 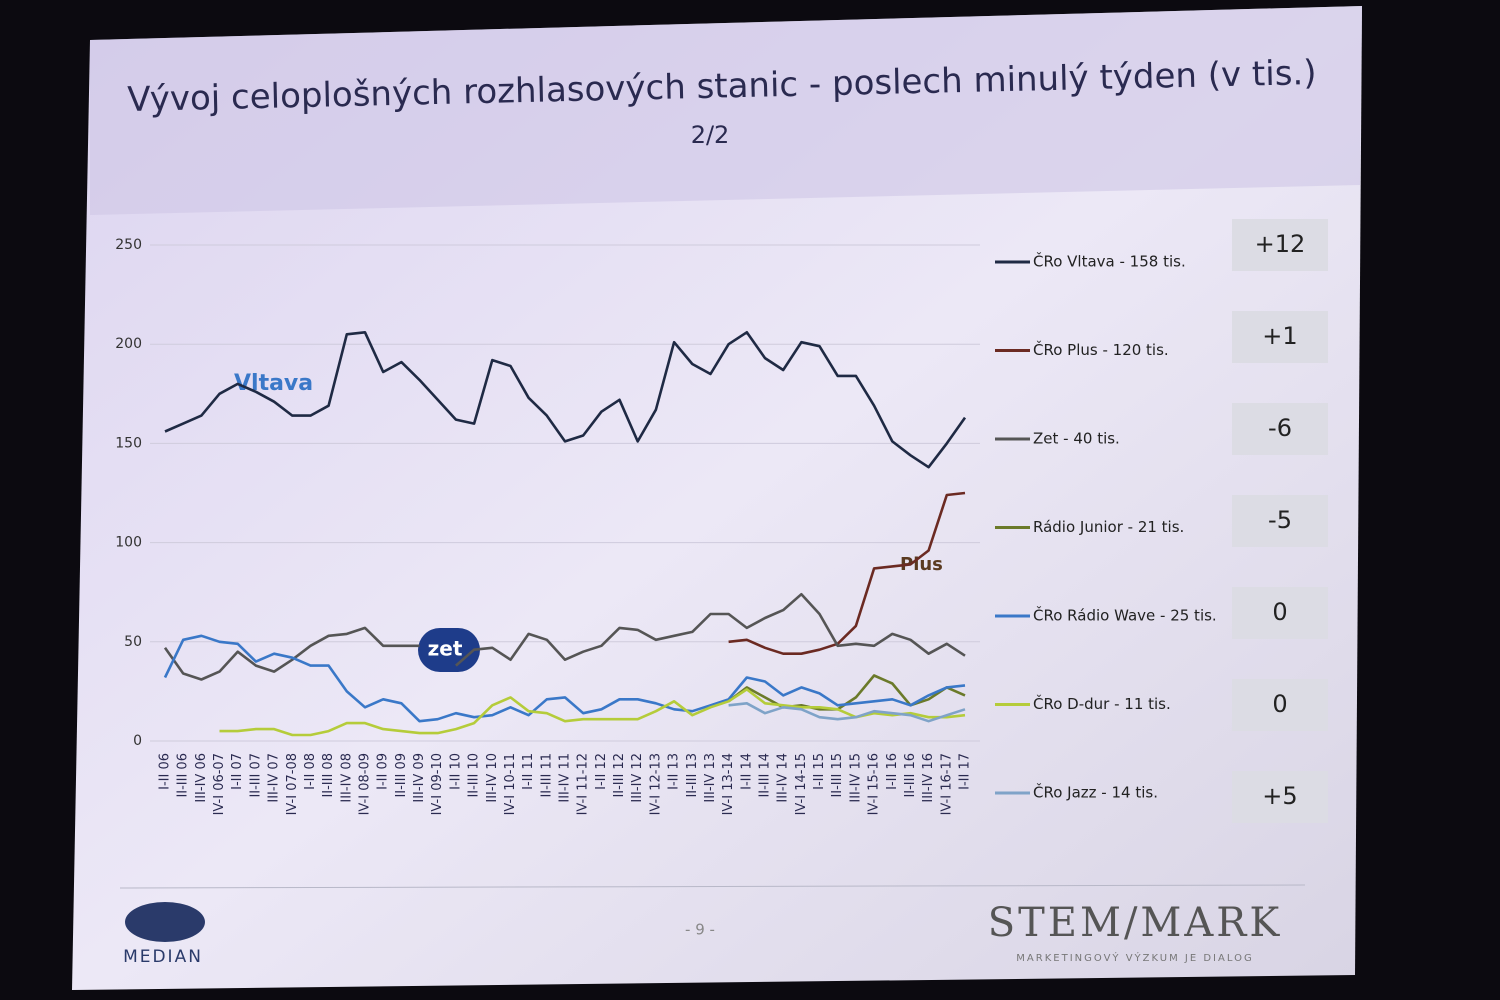 I want to click on footer-rule, so click(x=712, y=886).